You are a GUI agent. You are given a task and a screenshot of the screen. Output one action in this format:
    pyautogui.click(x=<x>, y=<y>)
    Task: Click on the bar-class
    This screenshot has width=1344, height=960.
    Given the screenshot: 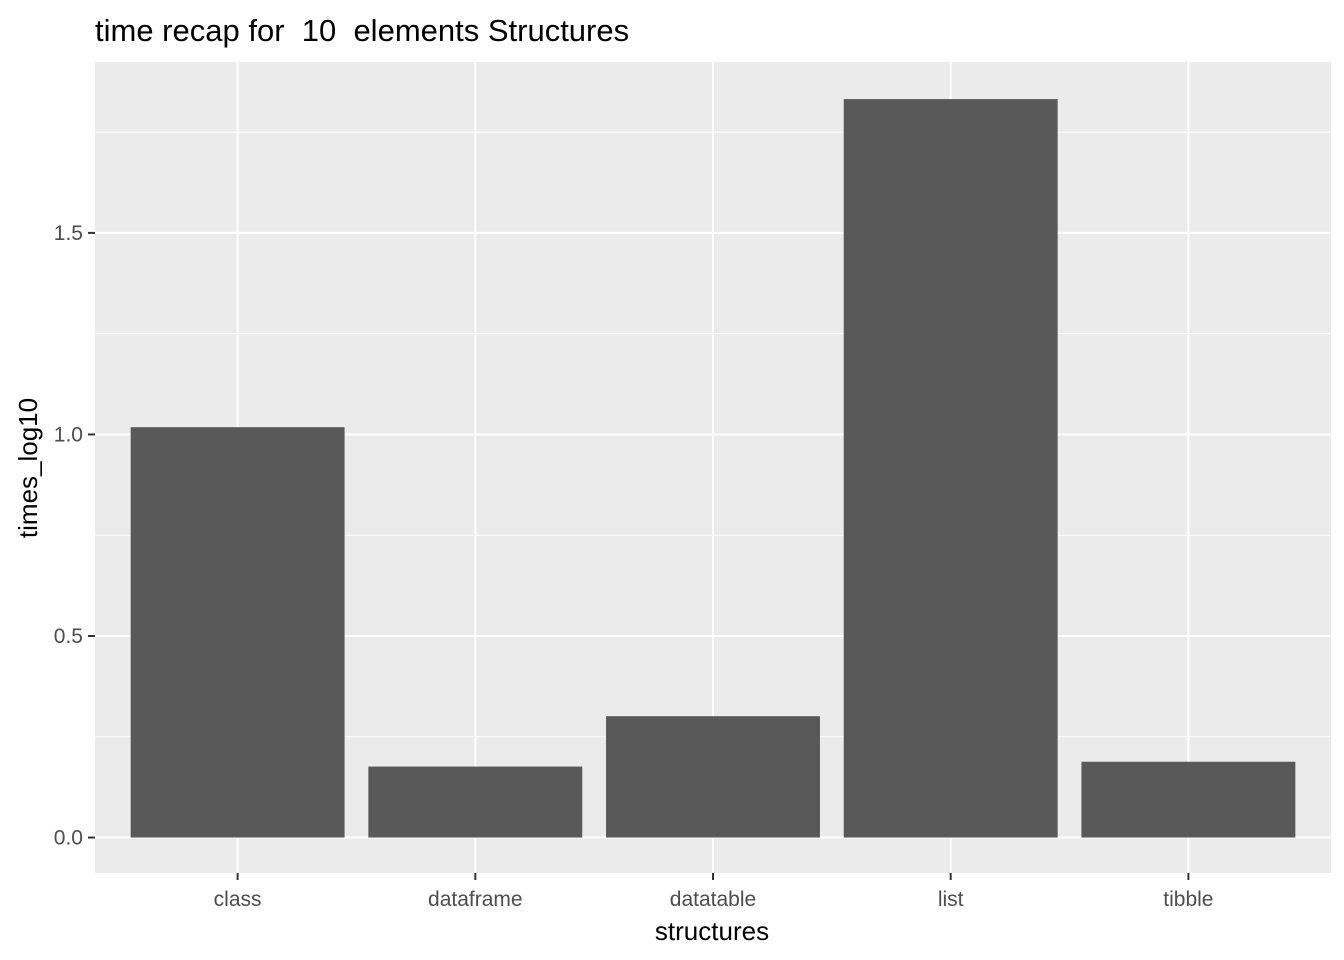 What is the action you would take?
    pyautogui.click(x=237, y=632)
    